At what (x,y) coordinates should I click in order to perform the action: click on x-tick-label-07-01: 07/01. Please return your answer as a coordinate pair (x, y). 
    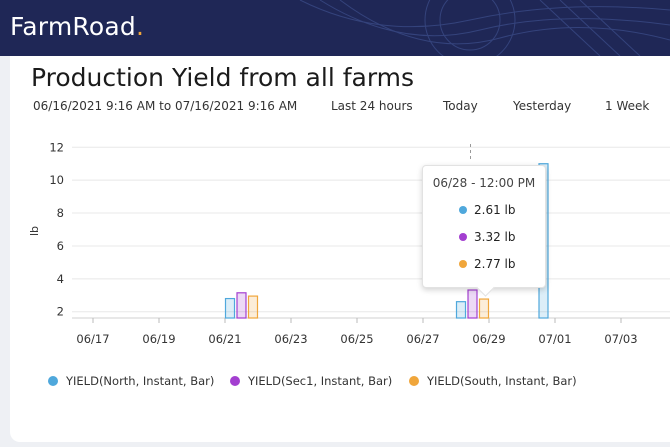
    Looking at the image, I should click on (554, 339).